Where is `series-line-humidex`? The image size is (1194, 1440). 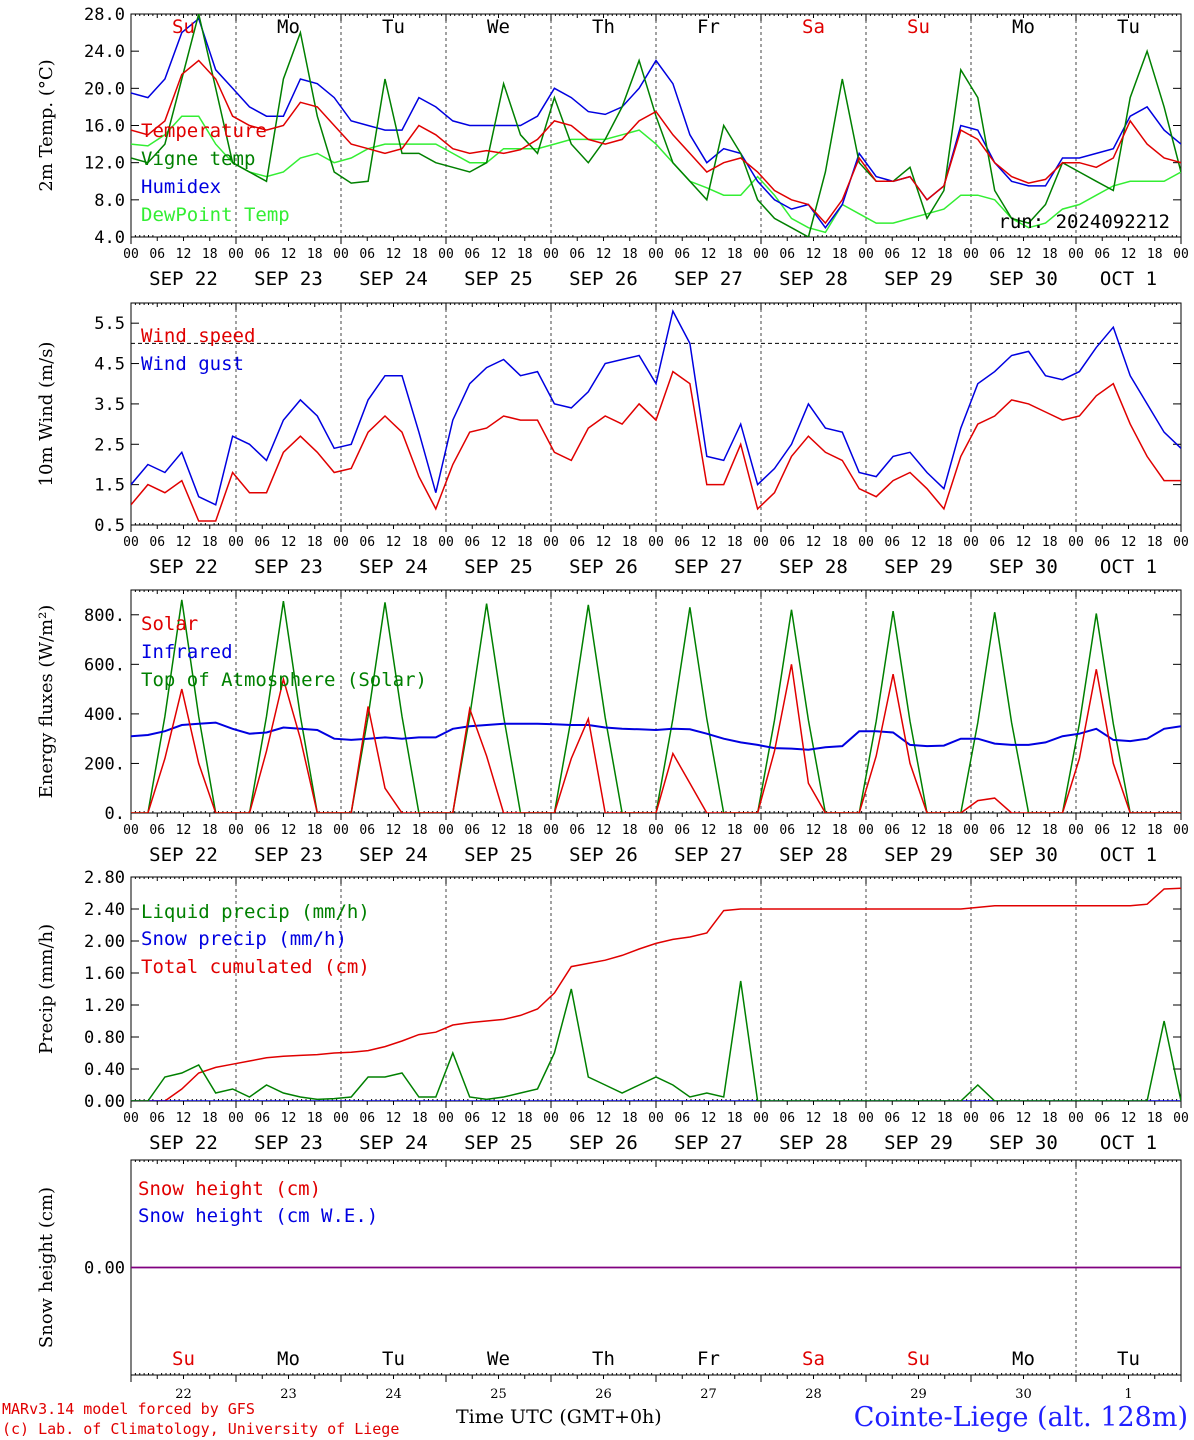 series-line-humidex is located at coordinates (656, 123).